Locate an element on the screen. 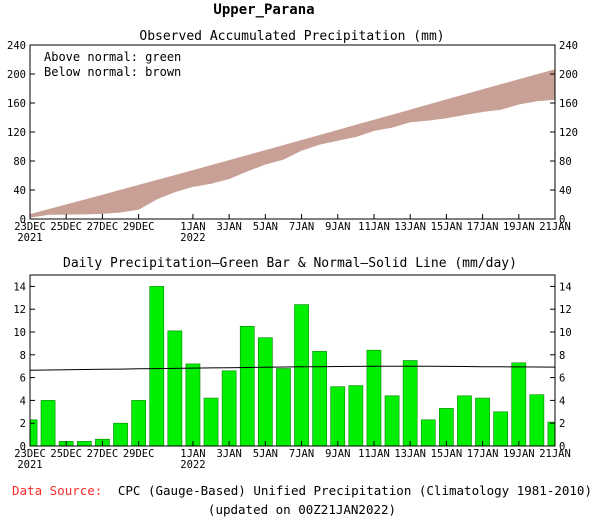  normal-daily-line is located at coordinates (292, 368).